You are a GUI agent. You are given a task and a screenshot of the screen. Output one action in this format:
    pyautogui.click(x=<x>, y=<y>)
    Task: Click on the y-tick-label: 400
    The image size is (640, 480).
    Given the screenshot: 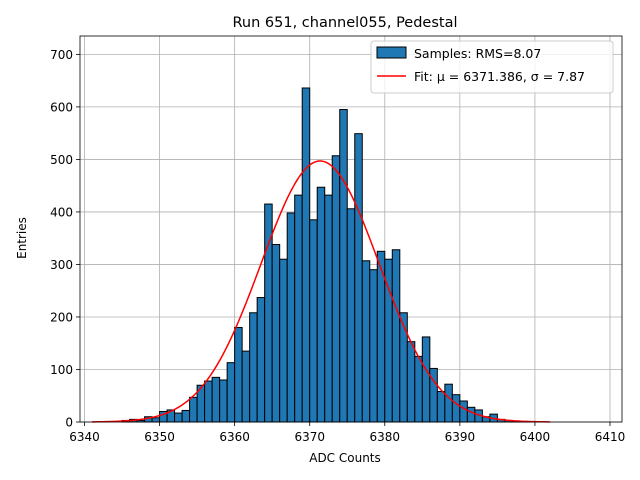 What is the action you would take?
    pyautogui.click(x=61, y=212)
    